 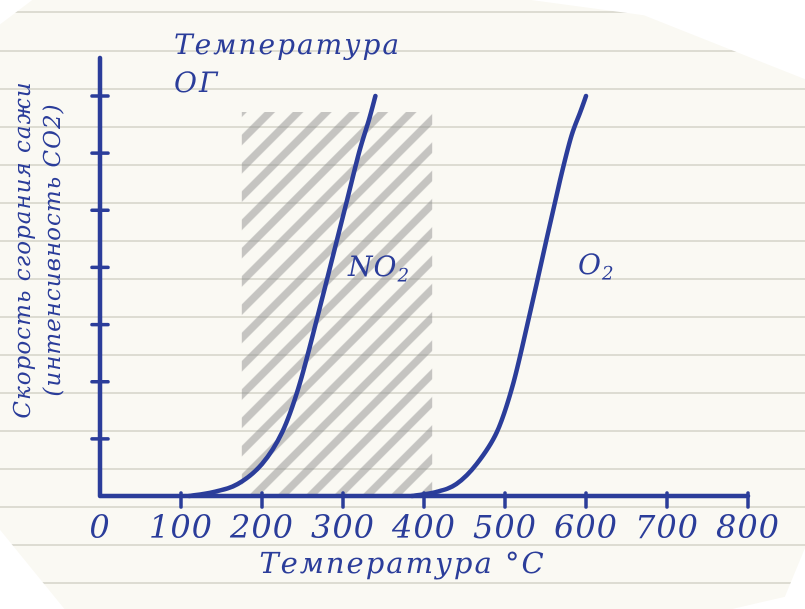 I want to click on series-curve-o2, so click(x=499, y=296).